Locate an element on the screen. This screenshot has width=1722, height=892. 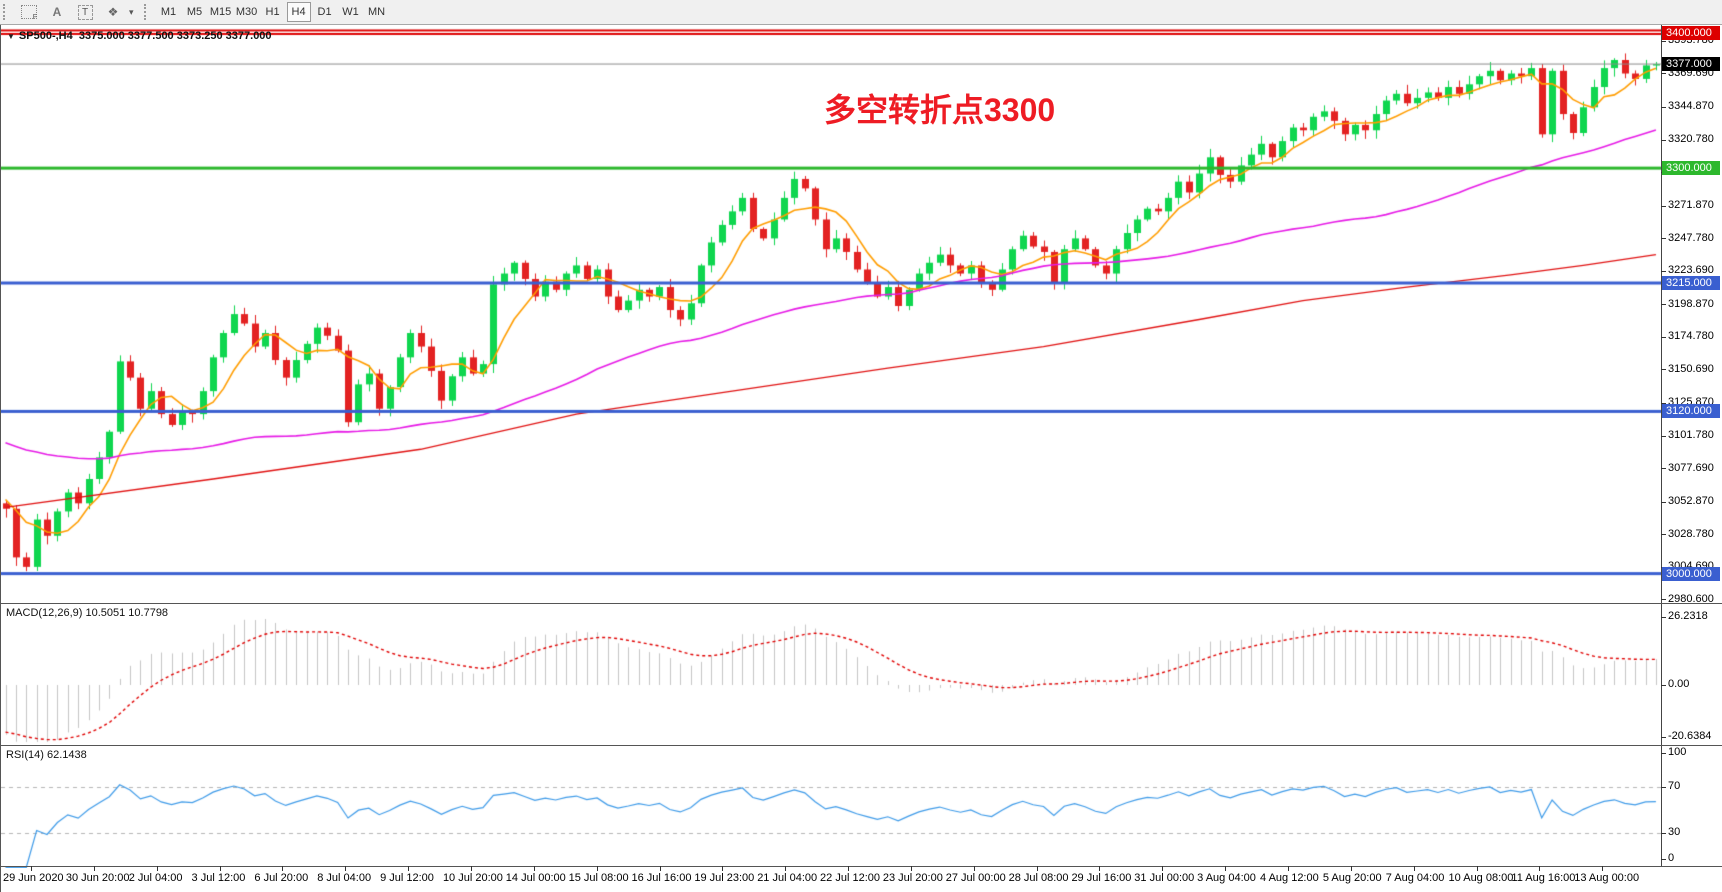
price-axis-separator is located at coordinates (1661, 445).